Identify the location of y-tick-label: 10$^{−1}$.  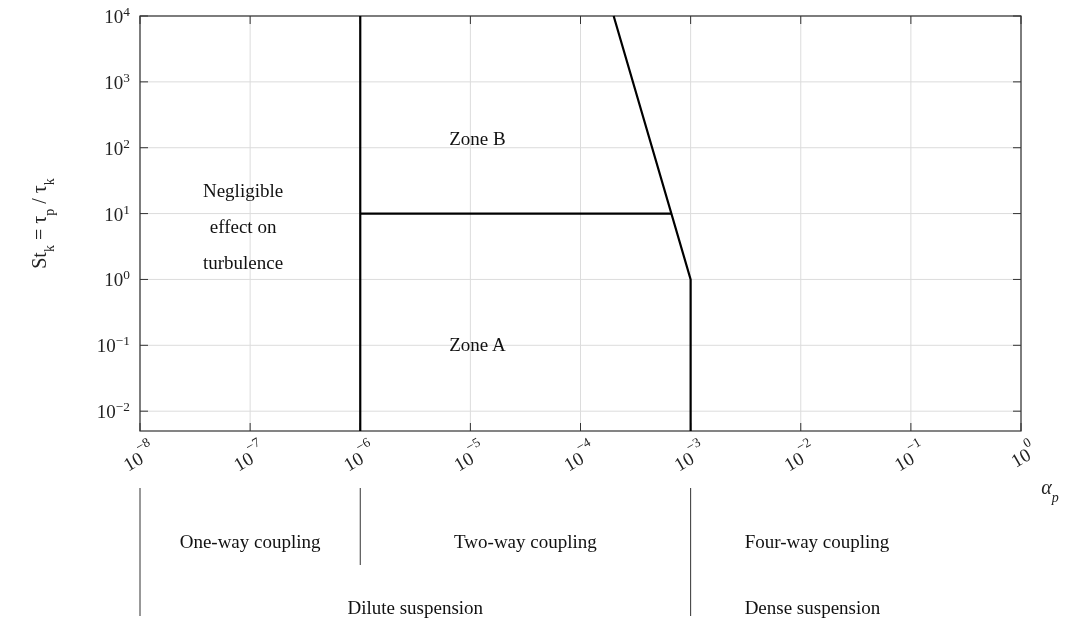
(113, 344).